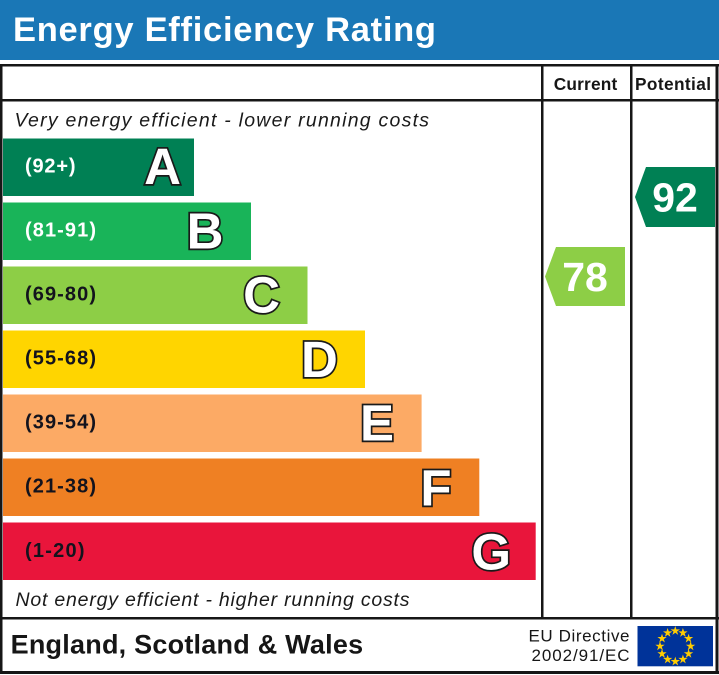  What do you see at coordinates (60, 231) in the screenshot?
I see `svg-text: (81-91)` at bounding box center [60, 231].